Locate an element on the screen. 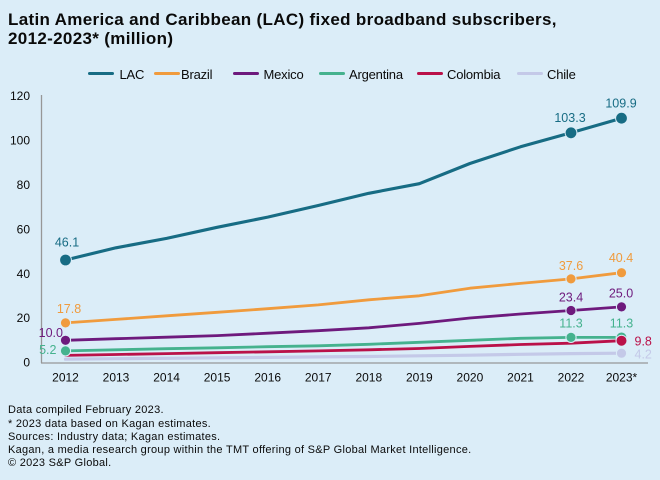 This screenshot has height=480, width=660. svg-text: 2018 is located at coordinates (368, 378).